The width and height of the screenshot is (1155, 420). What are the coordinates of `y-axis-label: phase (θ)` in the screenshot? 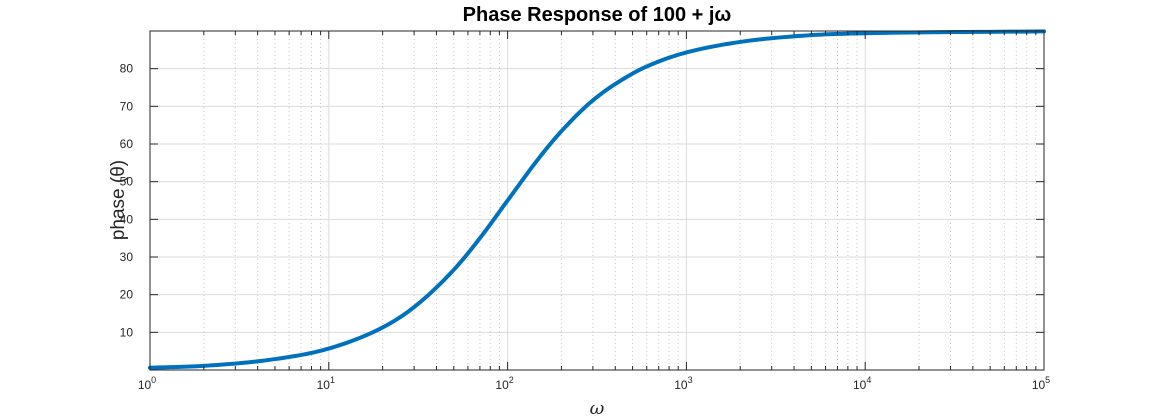 It's located at (118, 200).